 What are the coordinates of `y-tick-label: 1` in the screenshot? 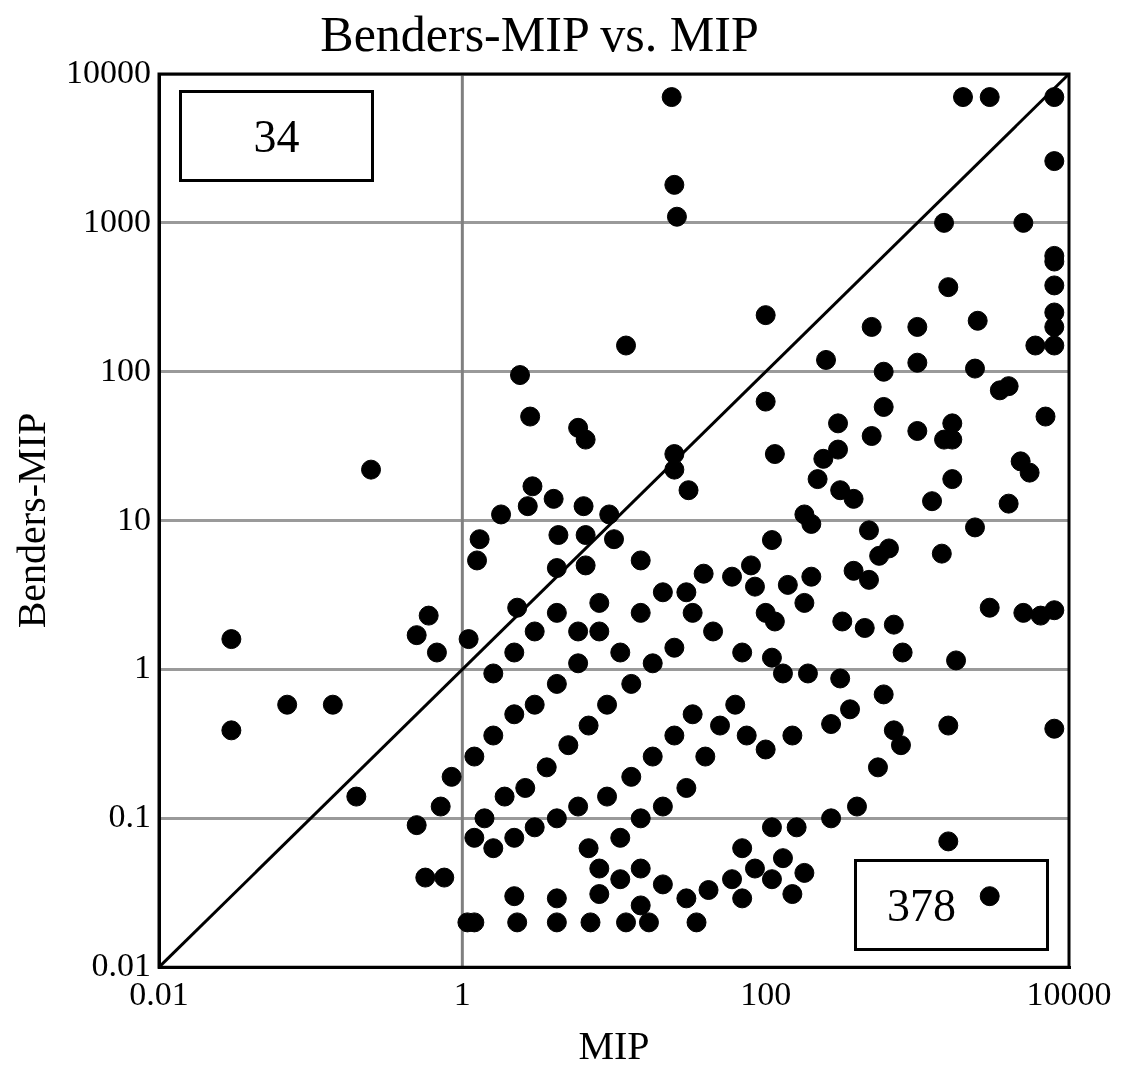 It's located at (142, 667).